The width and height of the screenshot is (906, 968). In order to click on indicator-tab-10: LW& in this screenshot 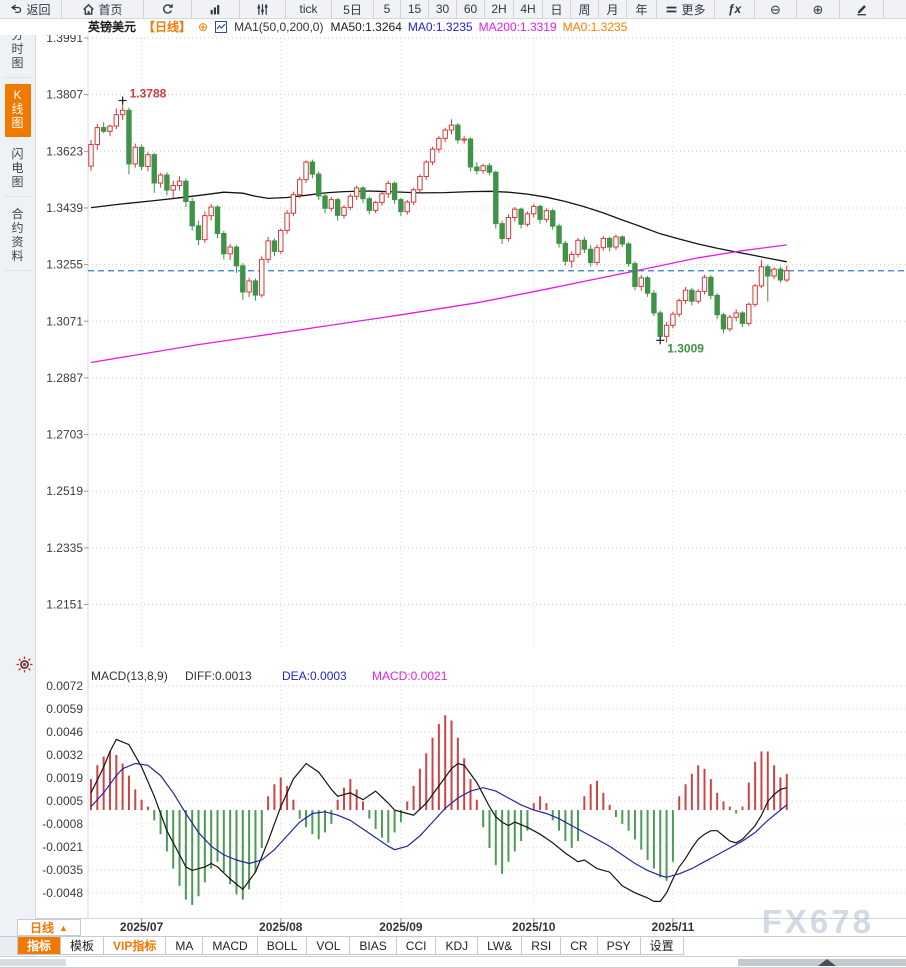, I will do `click(500, 946)`.